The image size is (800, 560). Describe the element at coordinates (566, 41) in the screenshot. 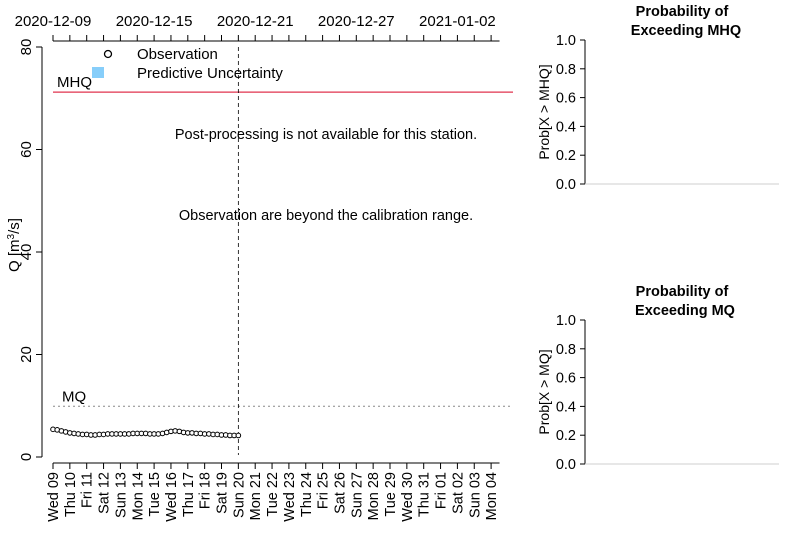

I see `mhq-tick-label: 1.0` at that location.